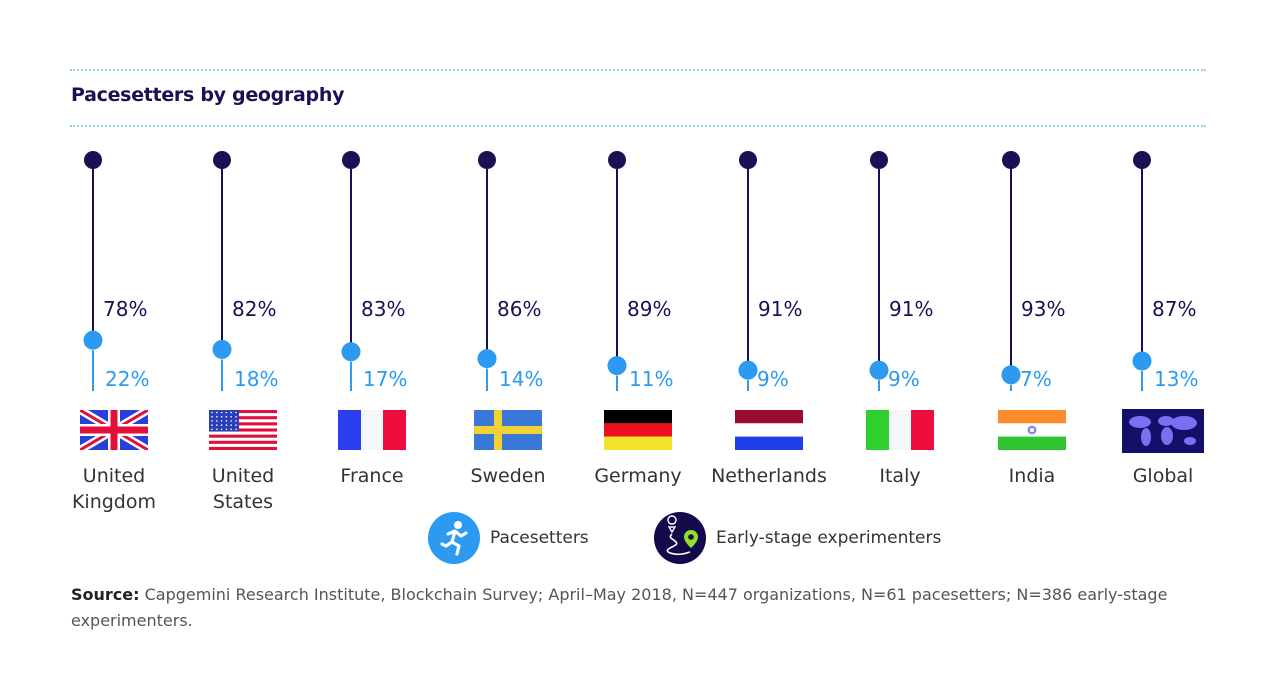 The width and height of the screenshot is (1280, 680). What do you see at coordinates (1174, 309) in the screenshot?
I see `early-stage-value-label: 87%` at bounding box center [1174, 309].